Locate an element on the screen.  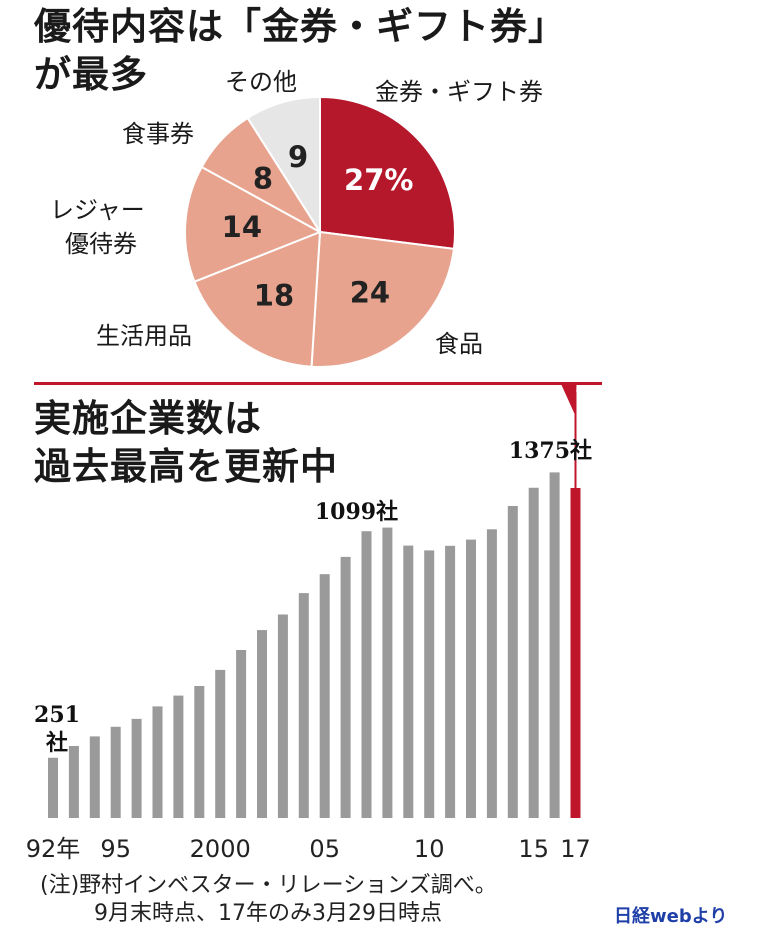
bar-title-line1: 実施企業数は is located at coordinates (148, 418).